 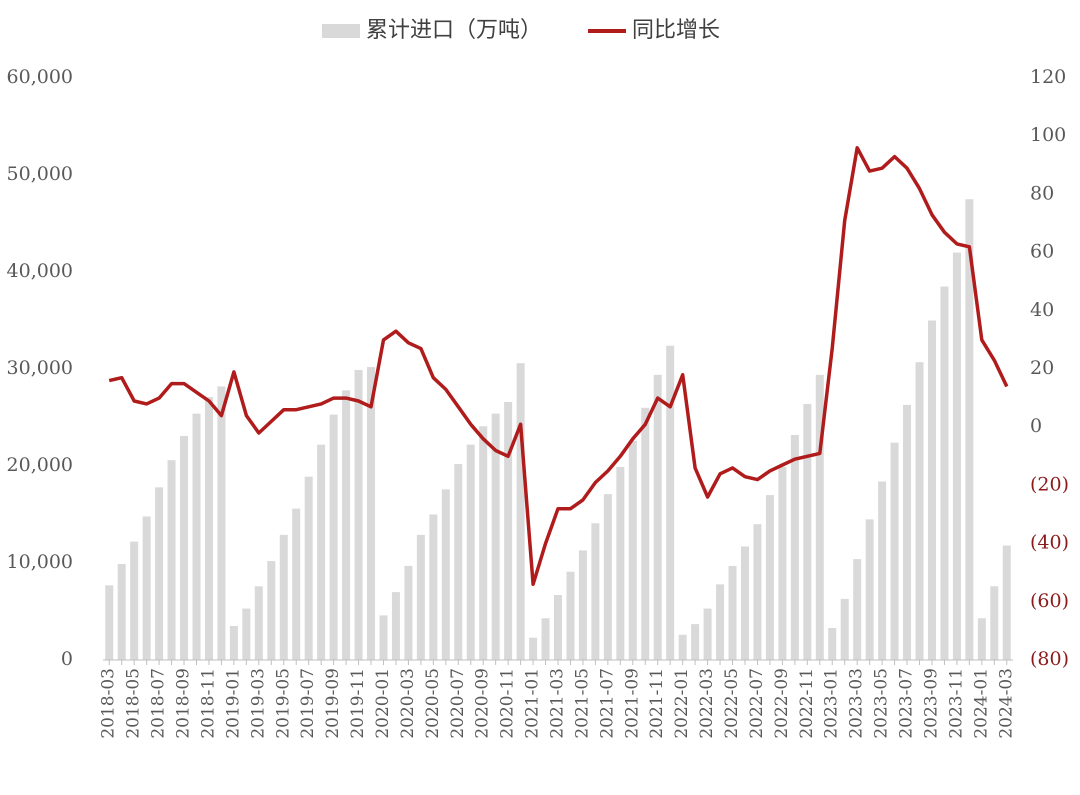 What do you see at coordinates (1048, 77) in the screenshot?
I see `y2-tick-label: 120` at bounding box center [1048, 77].